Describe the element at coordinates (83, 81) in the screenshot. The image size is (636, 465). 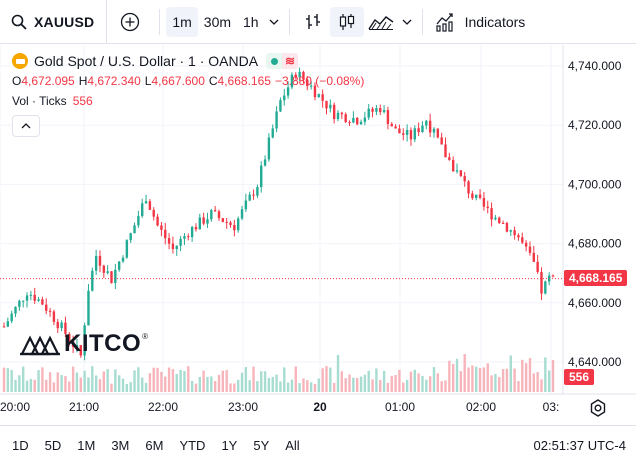
I see `high-key: H` at that location.